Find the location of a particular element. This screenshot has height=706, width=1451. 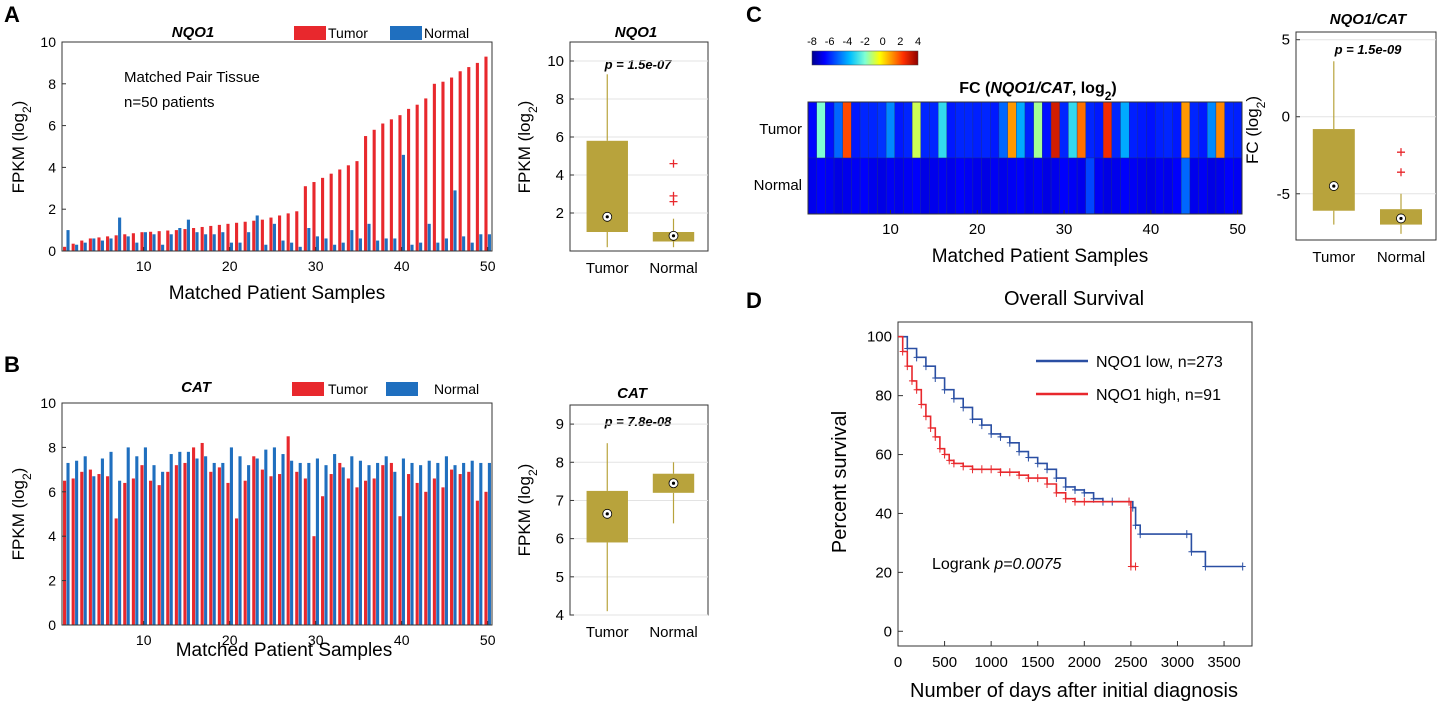

legend-normal-label: Normal is located at coordinates (446, 33).